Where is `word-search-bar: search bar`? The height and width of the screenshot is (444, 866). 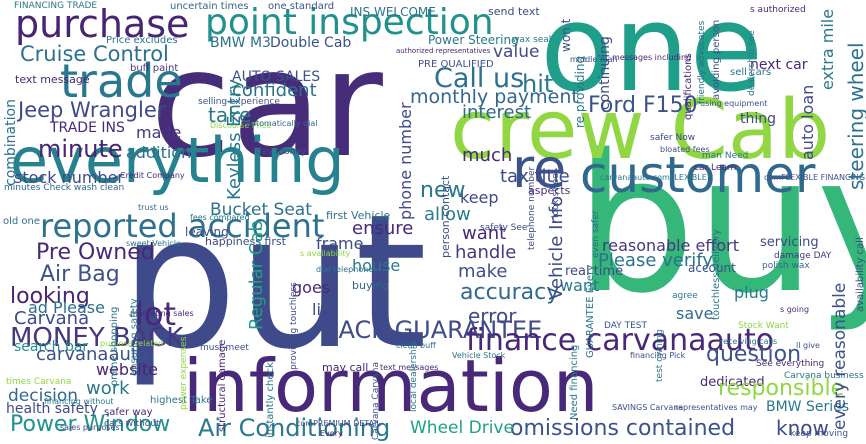 word-search-bar: search bar is located at coordinates (51, 347).